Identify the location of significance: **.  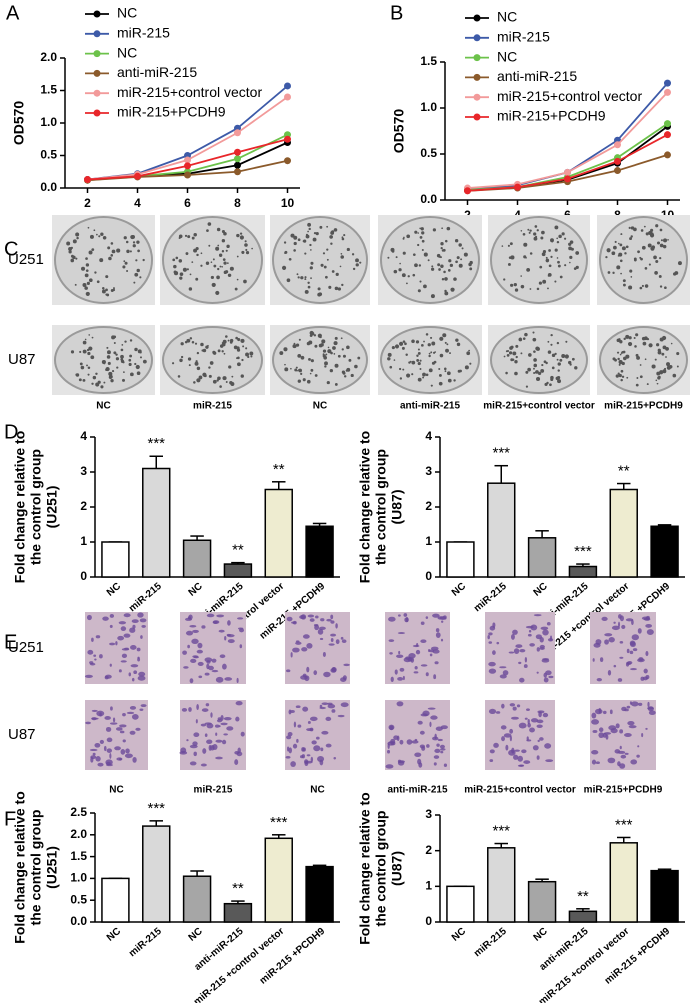
(238, 888).